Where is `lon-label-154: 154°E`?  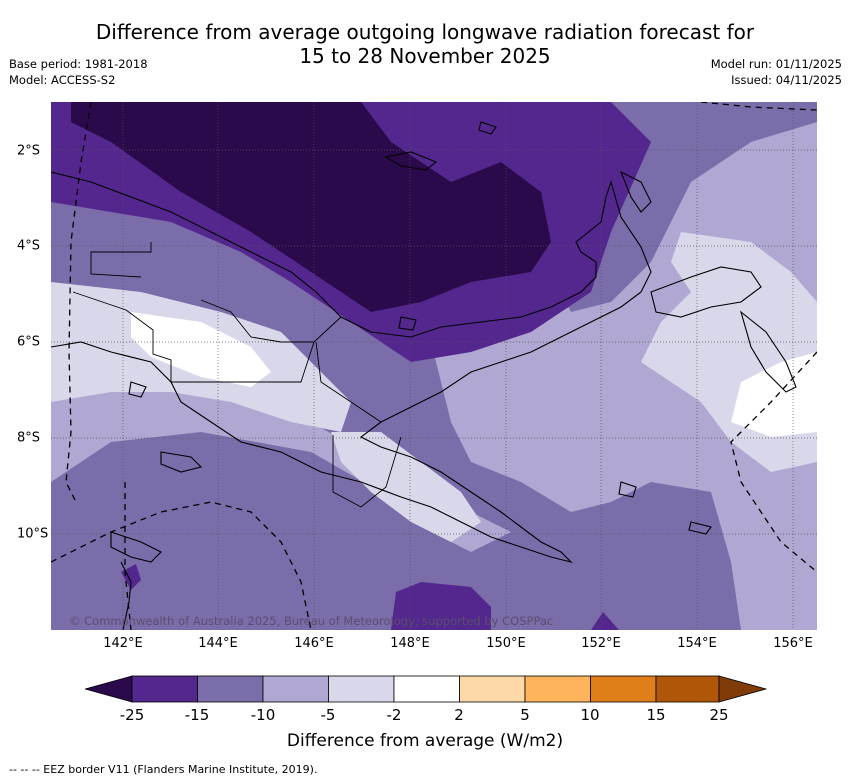 lon-label-154: 154°E is located at coordinates (697, 643).